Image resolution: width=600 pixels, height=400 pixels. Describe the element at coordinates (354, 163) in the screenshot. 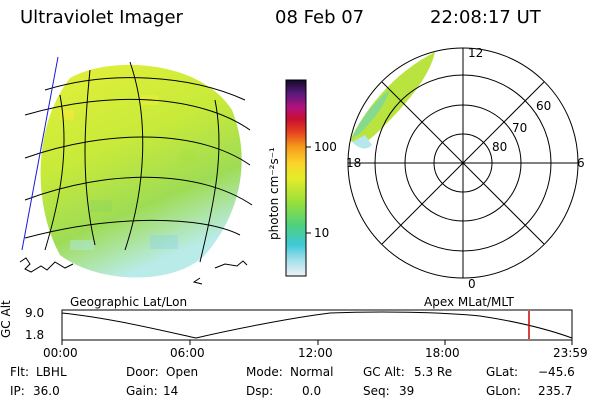

I see `mlt-label-18: 18` at that location.